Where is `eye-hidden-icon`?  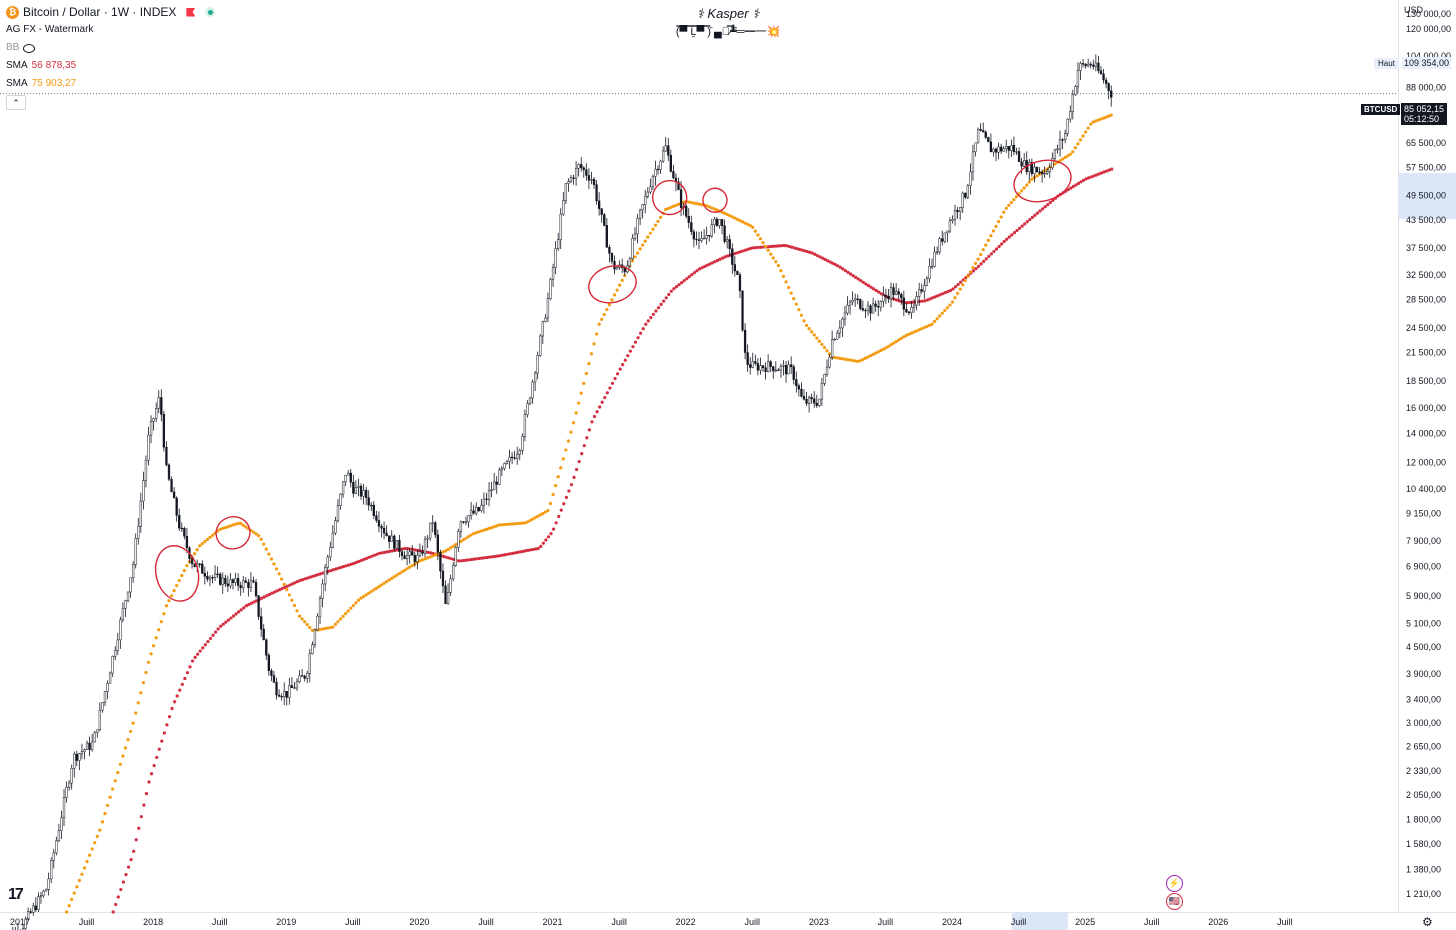
eye-hidden-icon is located at coordinates (29, 48).